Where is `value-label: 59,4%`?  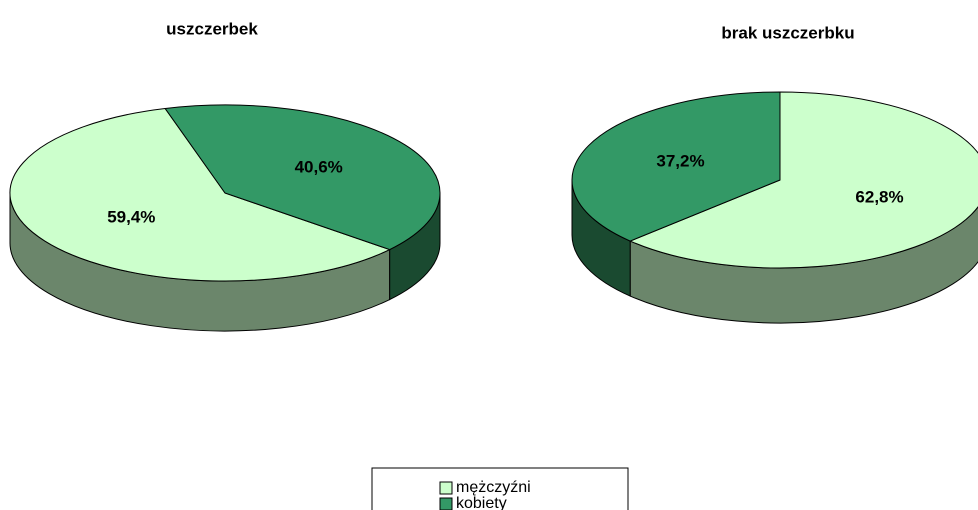 value-label: 59,4% is located at coordinates (131, 216).